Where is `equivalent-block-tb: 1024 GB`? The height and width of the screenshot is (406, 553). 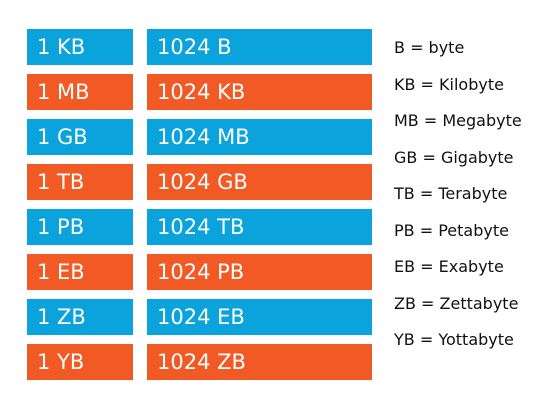
equivalent-block-tb: 1024 GB is located at coordinates (259, 182).